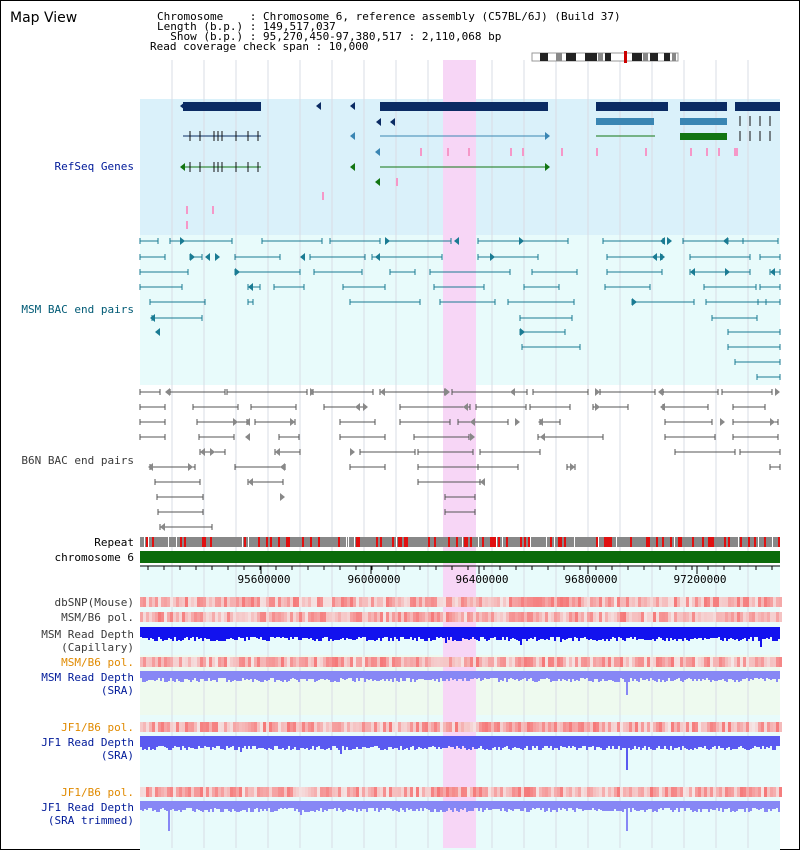 Image resolution: width=800 pixels, height=850 pixels. I want to click on msm-depth-sra-spike, so click(627, 683).